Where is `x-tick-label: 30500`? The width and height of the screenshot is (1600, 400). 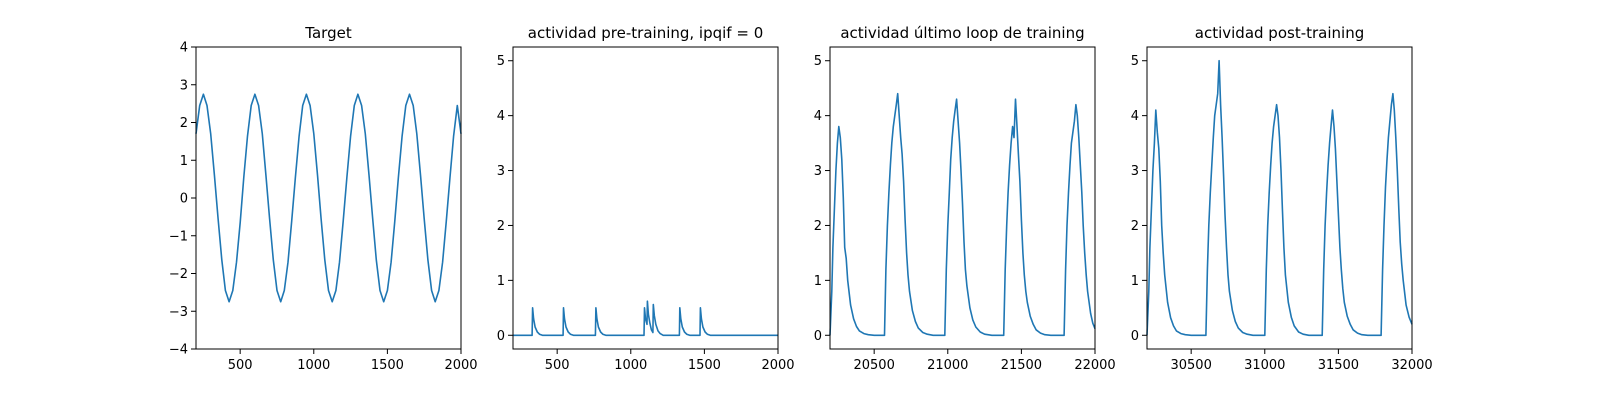
x-tick-label: 30500 is located at coordinates (1190, 365).